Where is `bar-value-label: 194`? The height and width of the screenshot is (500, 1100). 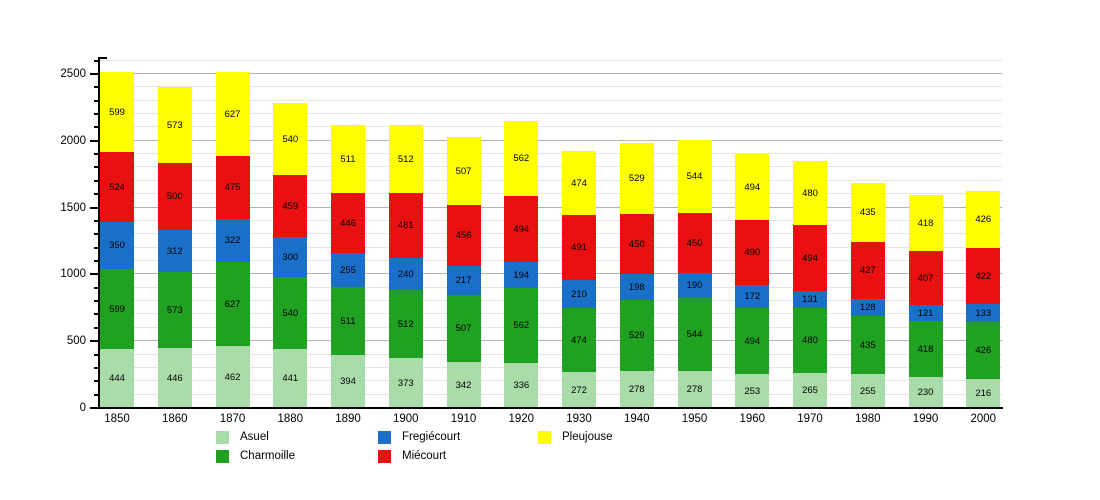
bar-value-label: 194 is located at coordinates (521, 275).